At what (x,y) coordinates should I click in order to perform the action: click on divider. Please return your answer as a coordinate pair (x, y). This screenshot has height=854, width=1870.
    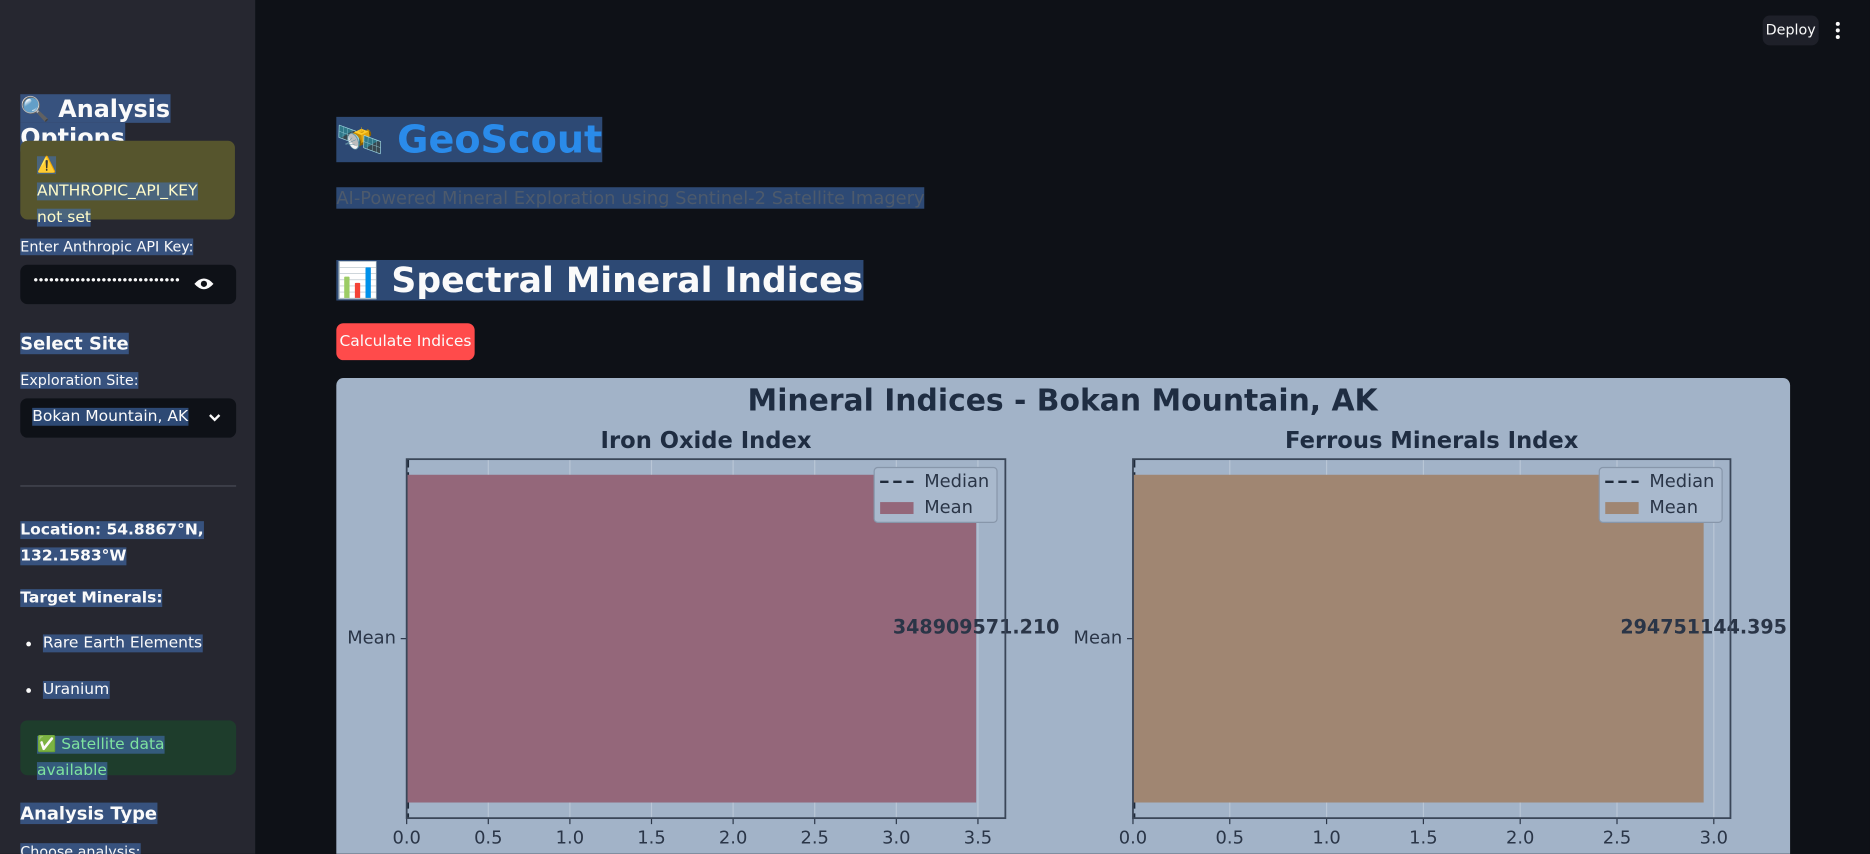
    Looking at the image, I should click on (128, 486).